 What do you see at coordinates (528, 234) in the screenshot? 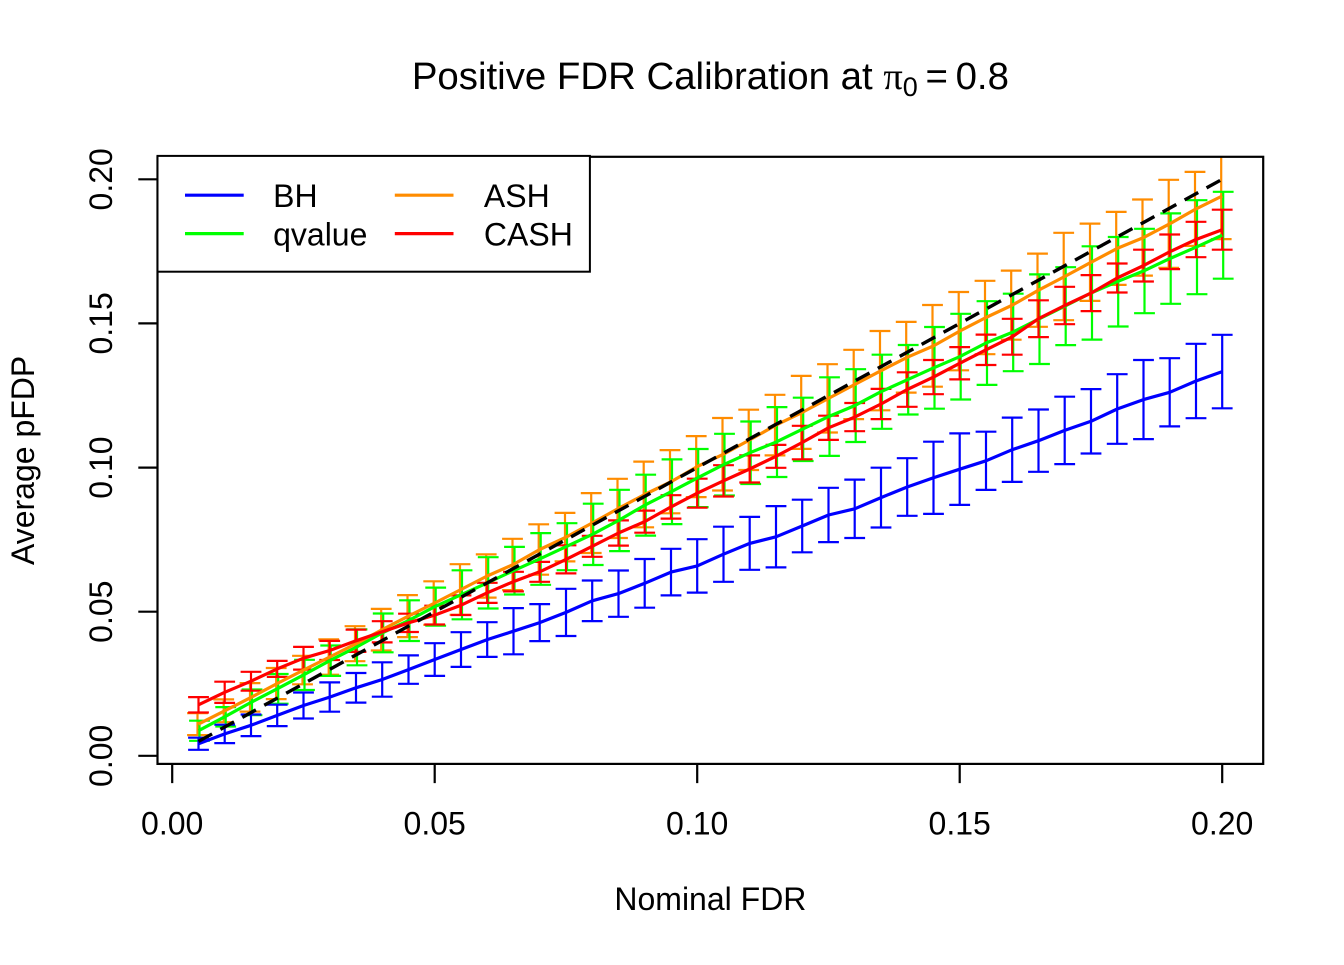
I see `svg-text: CASH` at bounding box center [528, 234].